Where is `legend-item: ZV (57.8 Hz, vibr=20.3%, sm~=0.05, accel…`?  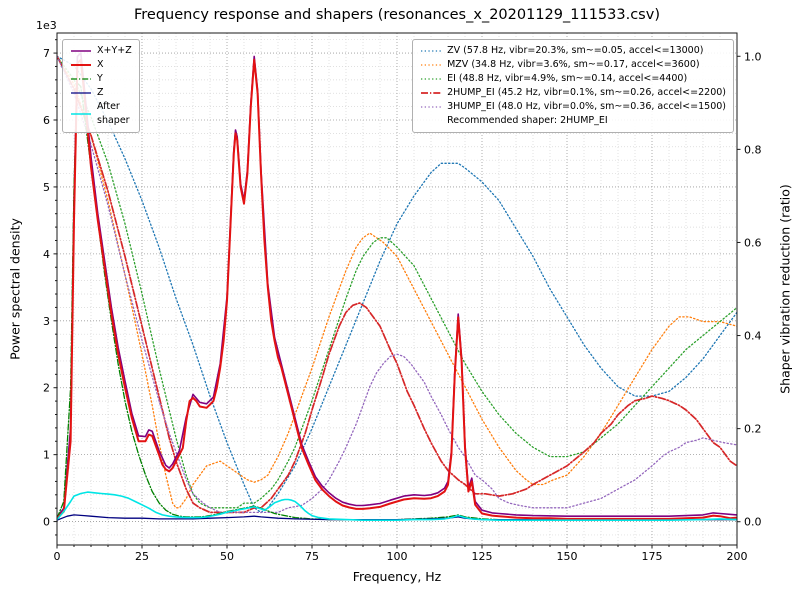
legend-item: ZV (57.8 Hz, vibr=20.3%, sm~=0.05, accel… is located at coordinates (573, 51).